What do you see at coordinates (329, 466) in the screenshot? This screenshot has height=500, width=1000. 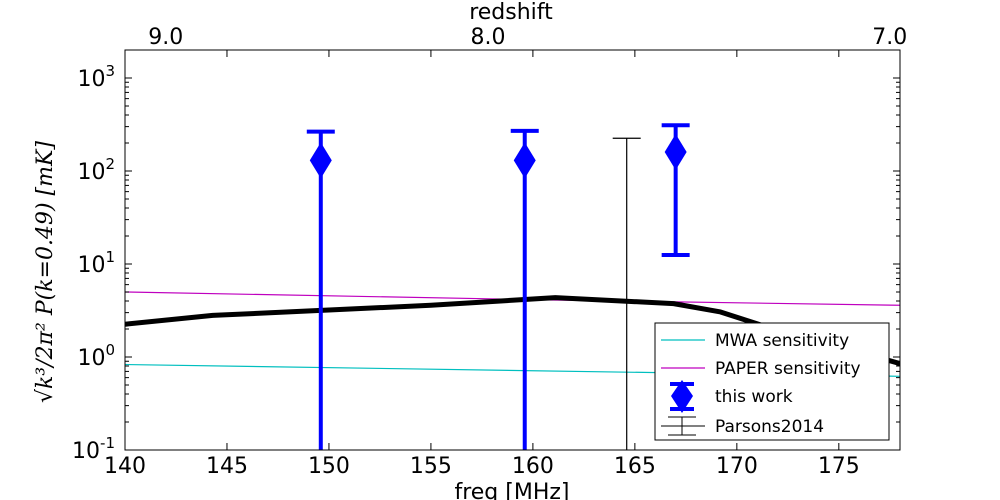 I see `x-tick-label: 150` at bounding box center [329, 466].